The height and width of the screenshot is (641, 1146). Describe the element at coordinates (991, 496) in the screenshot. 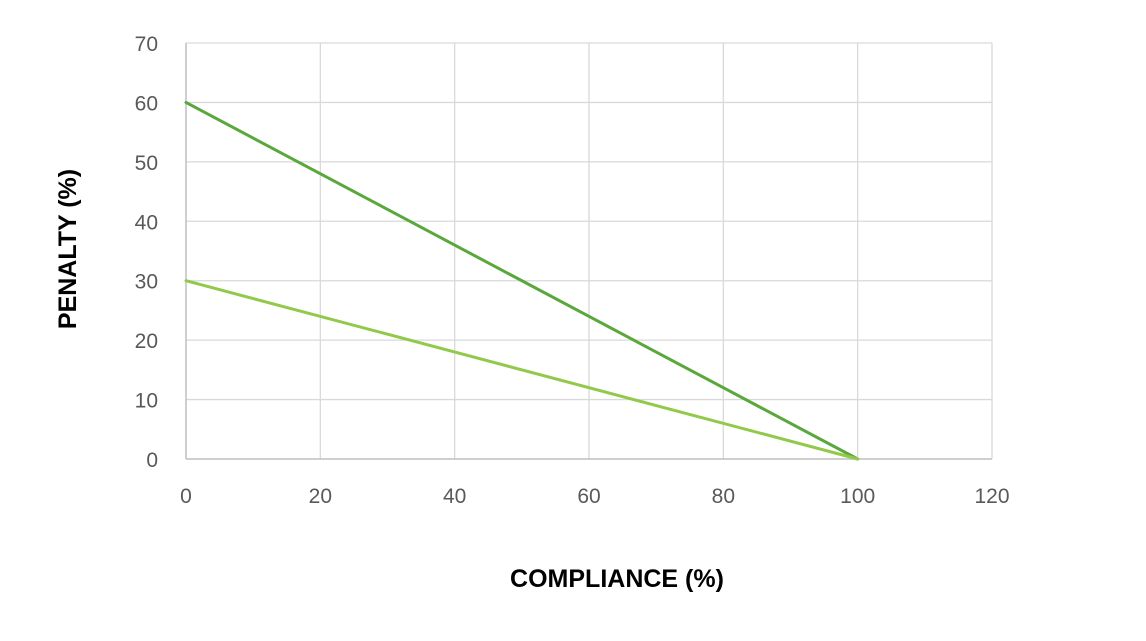

I see `x-tick-label: 120` at that location.